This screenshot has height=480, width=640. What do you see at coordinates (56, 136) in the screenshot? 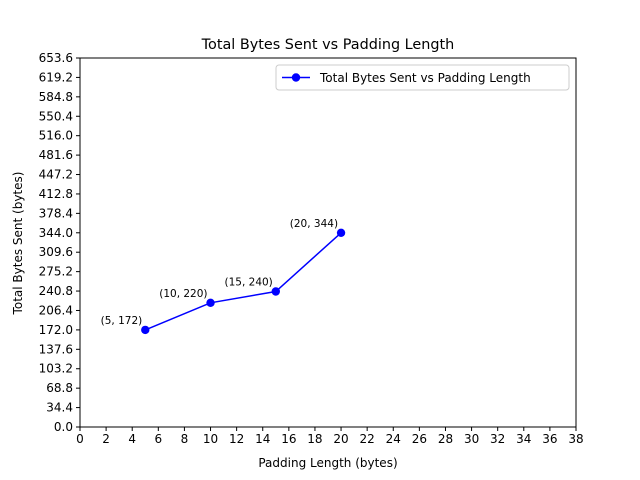
I see `y-tick-label: 516.0` at bounding box center [56, 136].